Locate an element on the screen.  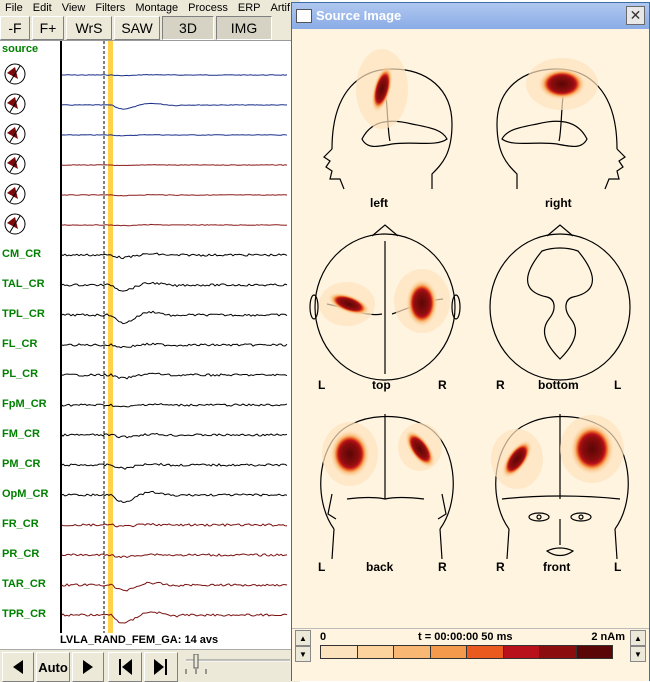
channel-label: FM_CR is located at coordinates (21, 434).